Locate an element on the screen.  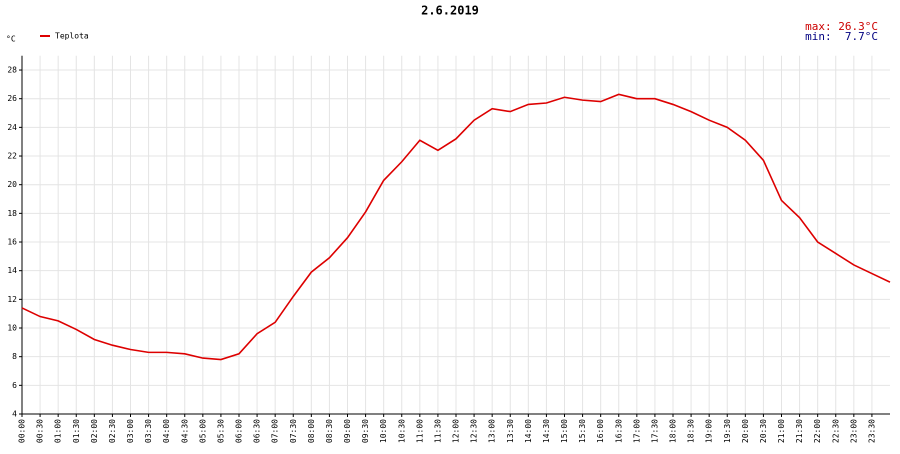
x-tick-label: 09:30 is located at coordinates (365, 431).